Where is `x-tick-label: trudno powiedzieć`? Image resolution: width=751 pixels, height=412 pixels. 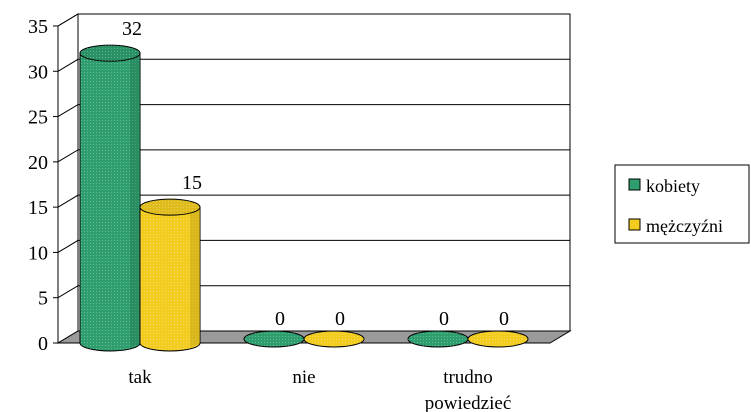
x-tick-label: trudno powiedzieć is located at coordinates (468, 389).